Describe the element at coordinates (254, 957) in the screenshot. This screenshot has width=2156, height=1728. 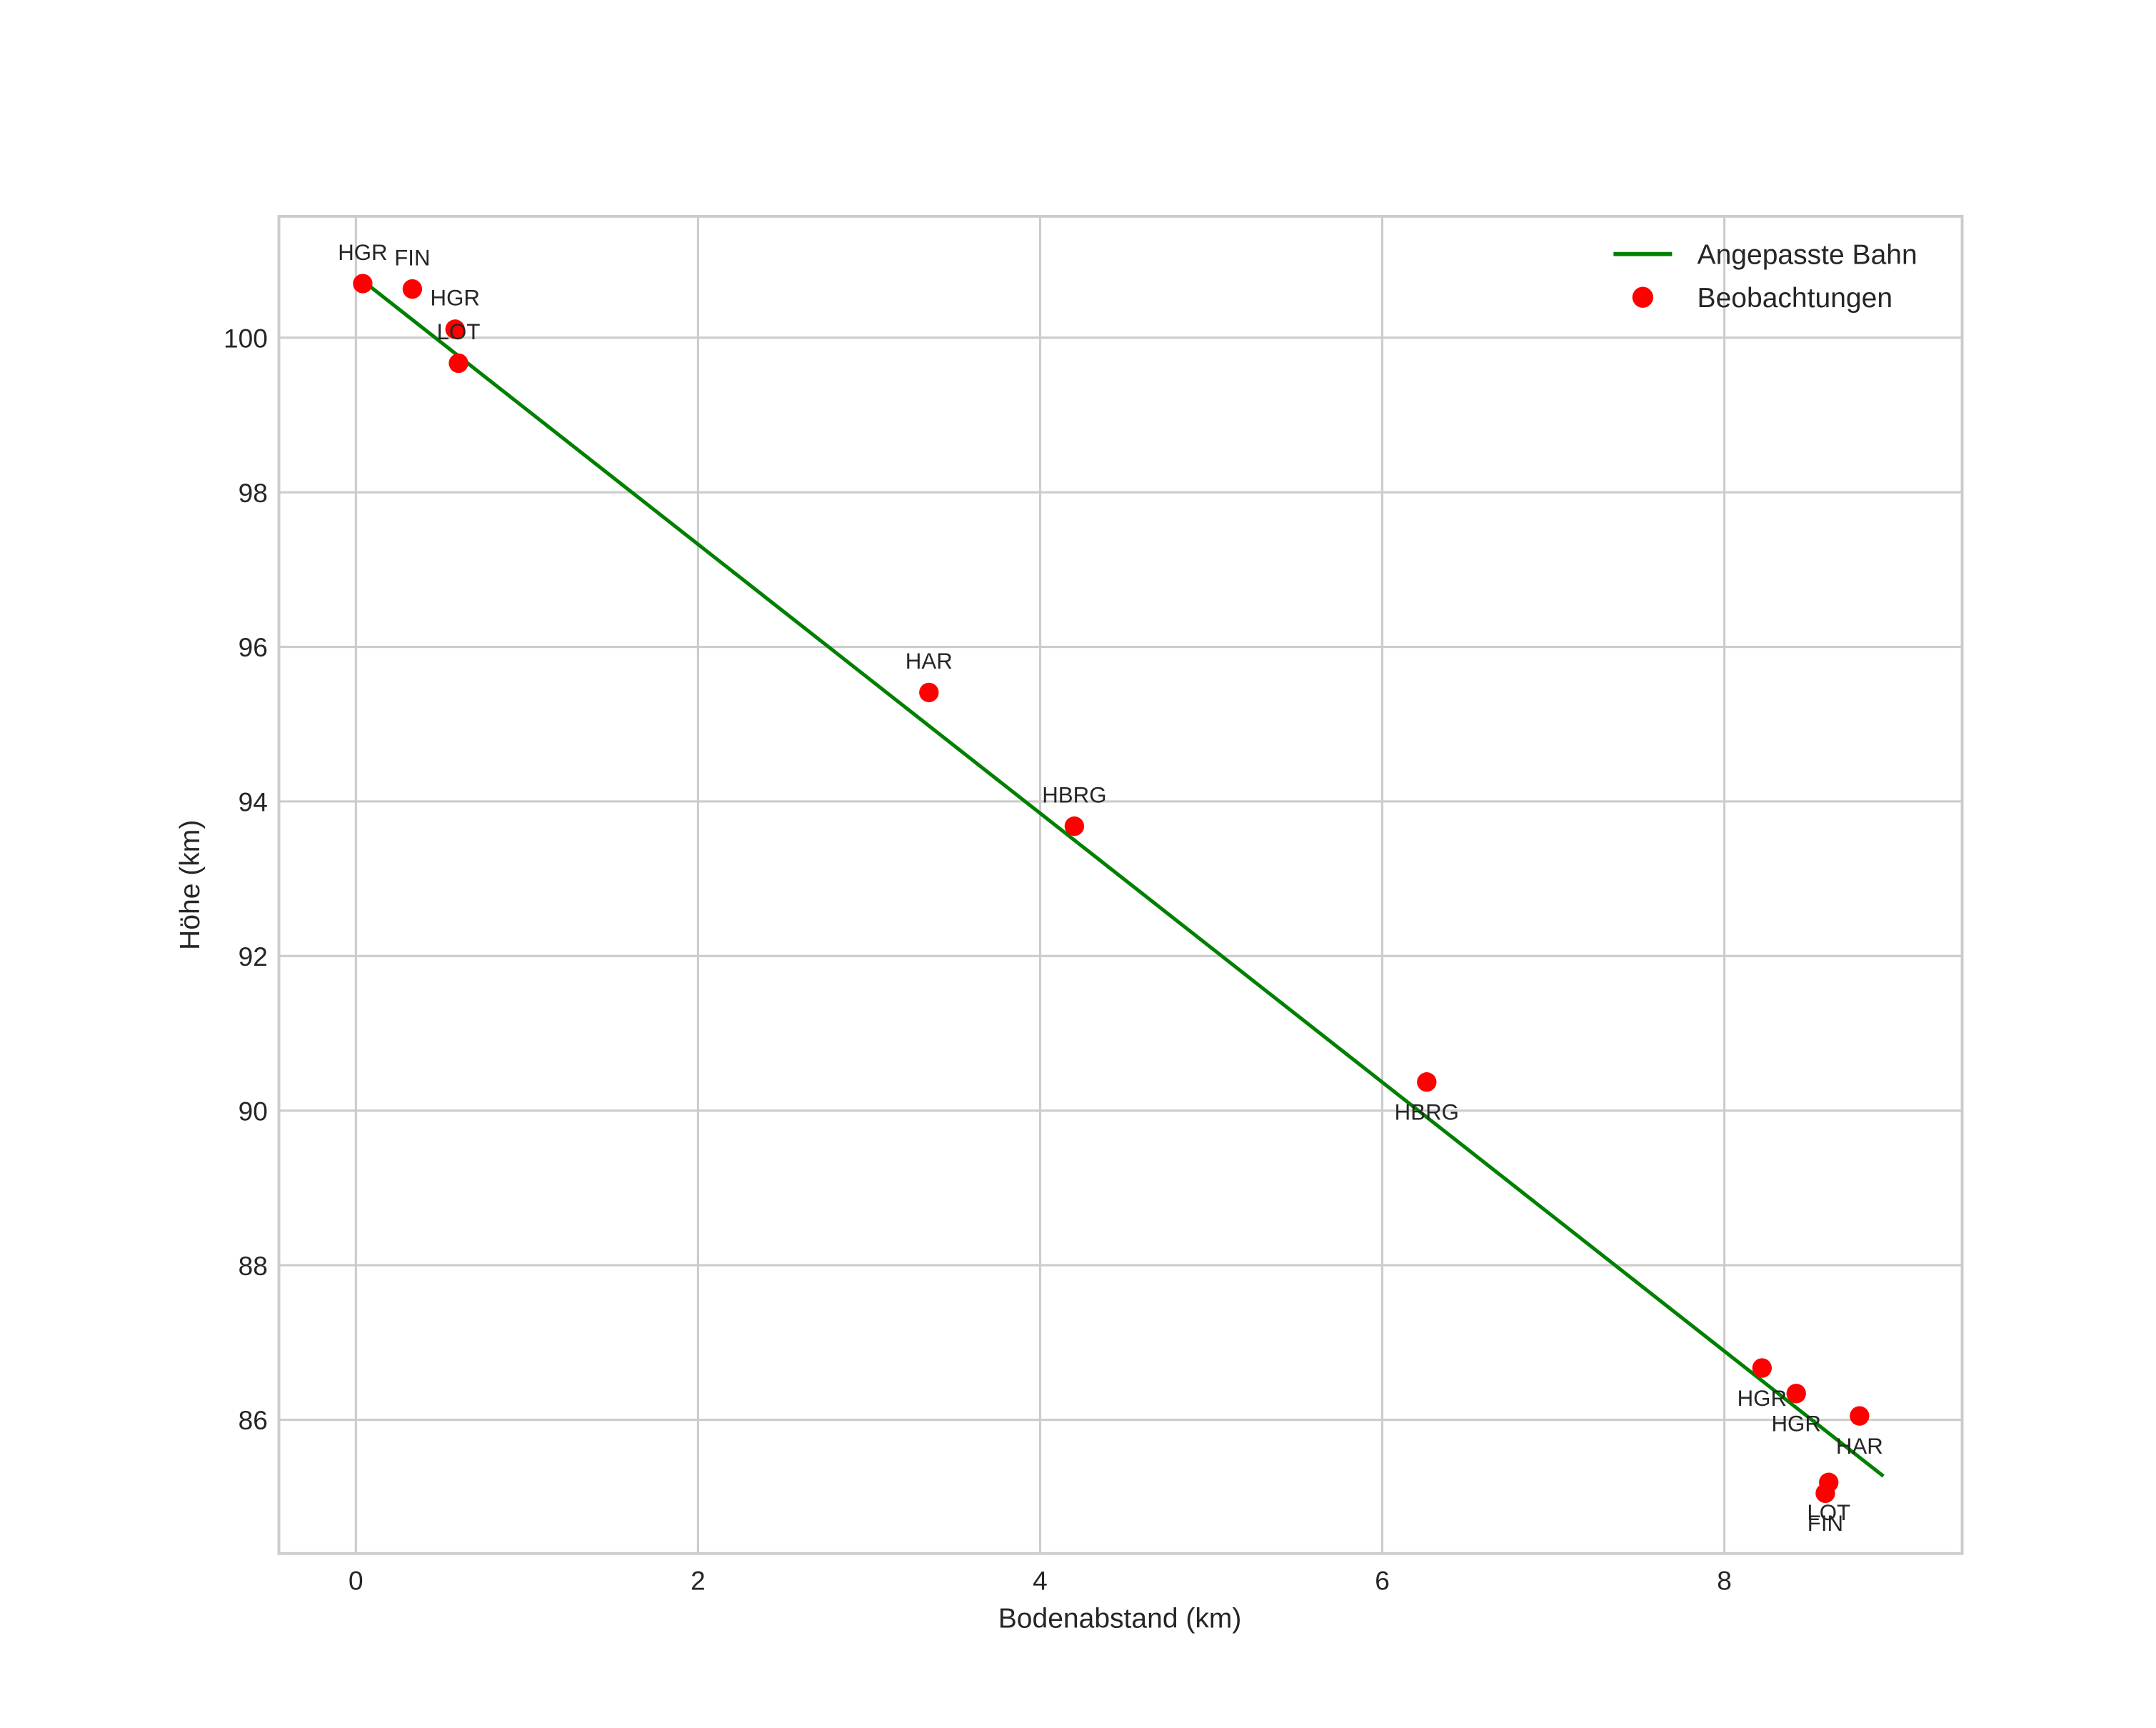
I see `y-tick-label: 92` at that location.